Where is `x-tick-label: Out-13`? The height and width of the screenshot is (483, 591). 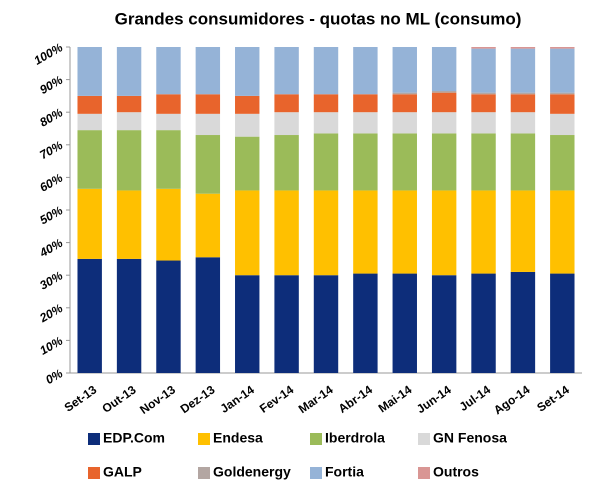
x-tick-label: Out-13 is located at coordinates (118, 398).